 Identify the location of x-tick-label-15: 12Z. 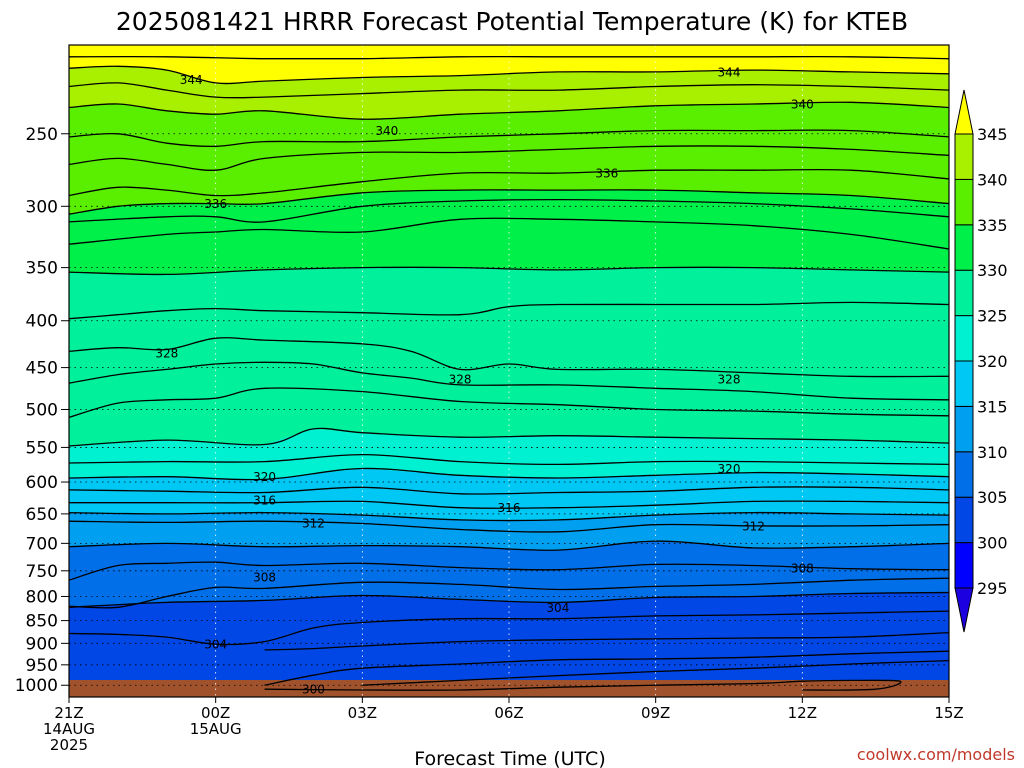
(802, 713).